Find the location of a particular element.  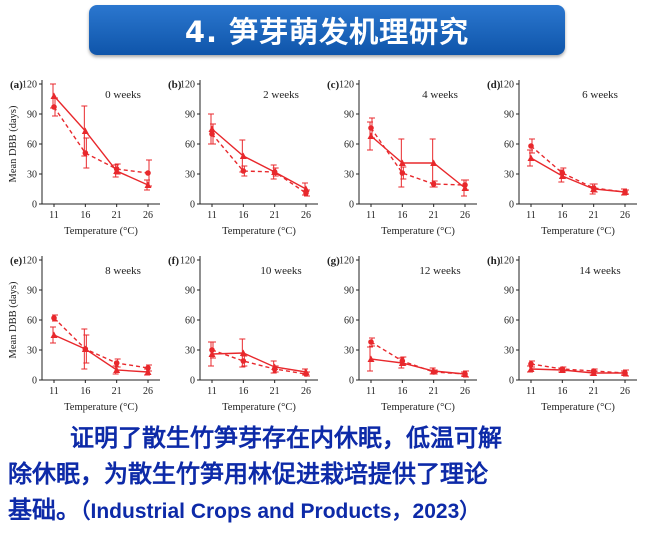

panel-title: 4 weeks is located at coordinates (440, 95).